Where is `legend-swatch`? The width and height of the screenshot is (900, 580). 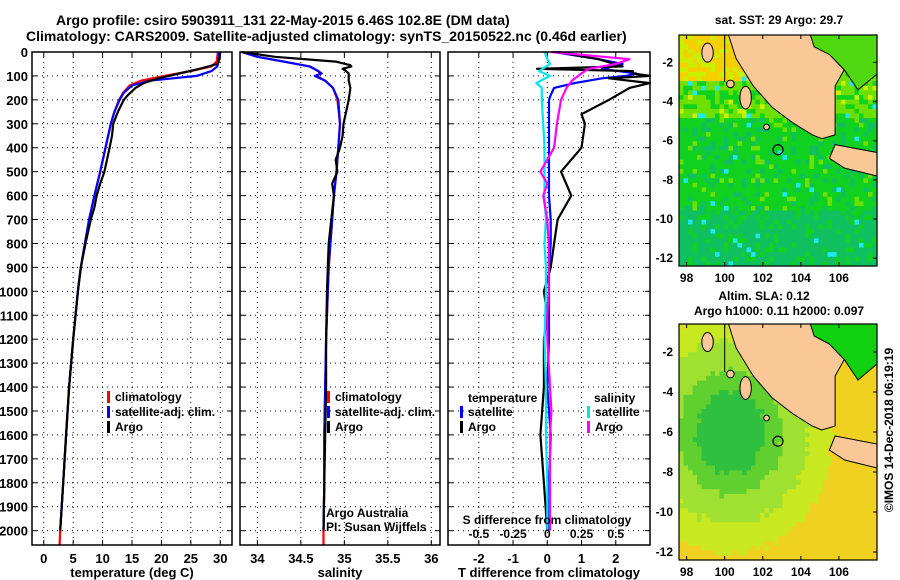 legend-swatch is located at coordinates (328, 427).